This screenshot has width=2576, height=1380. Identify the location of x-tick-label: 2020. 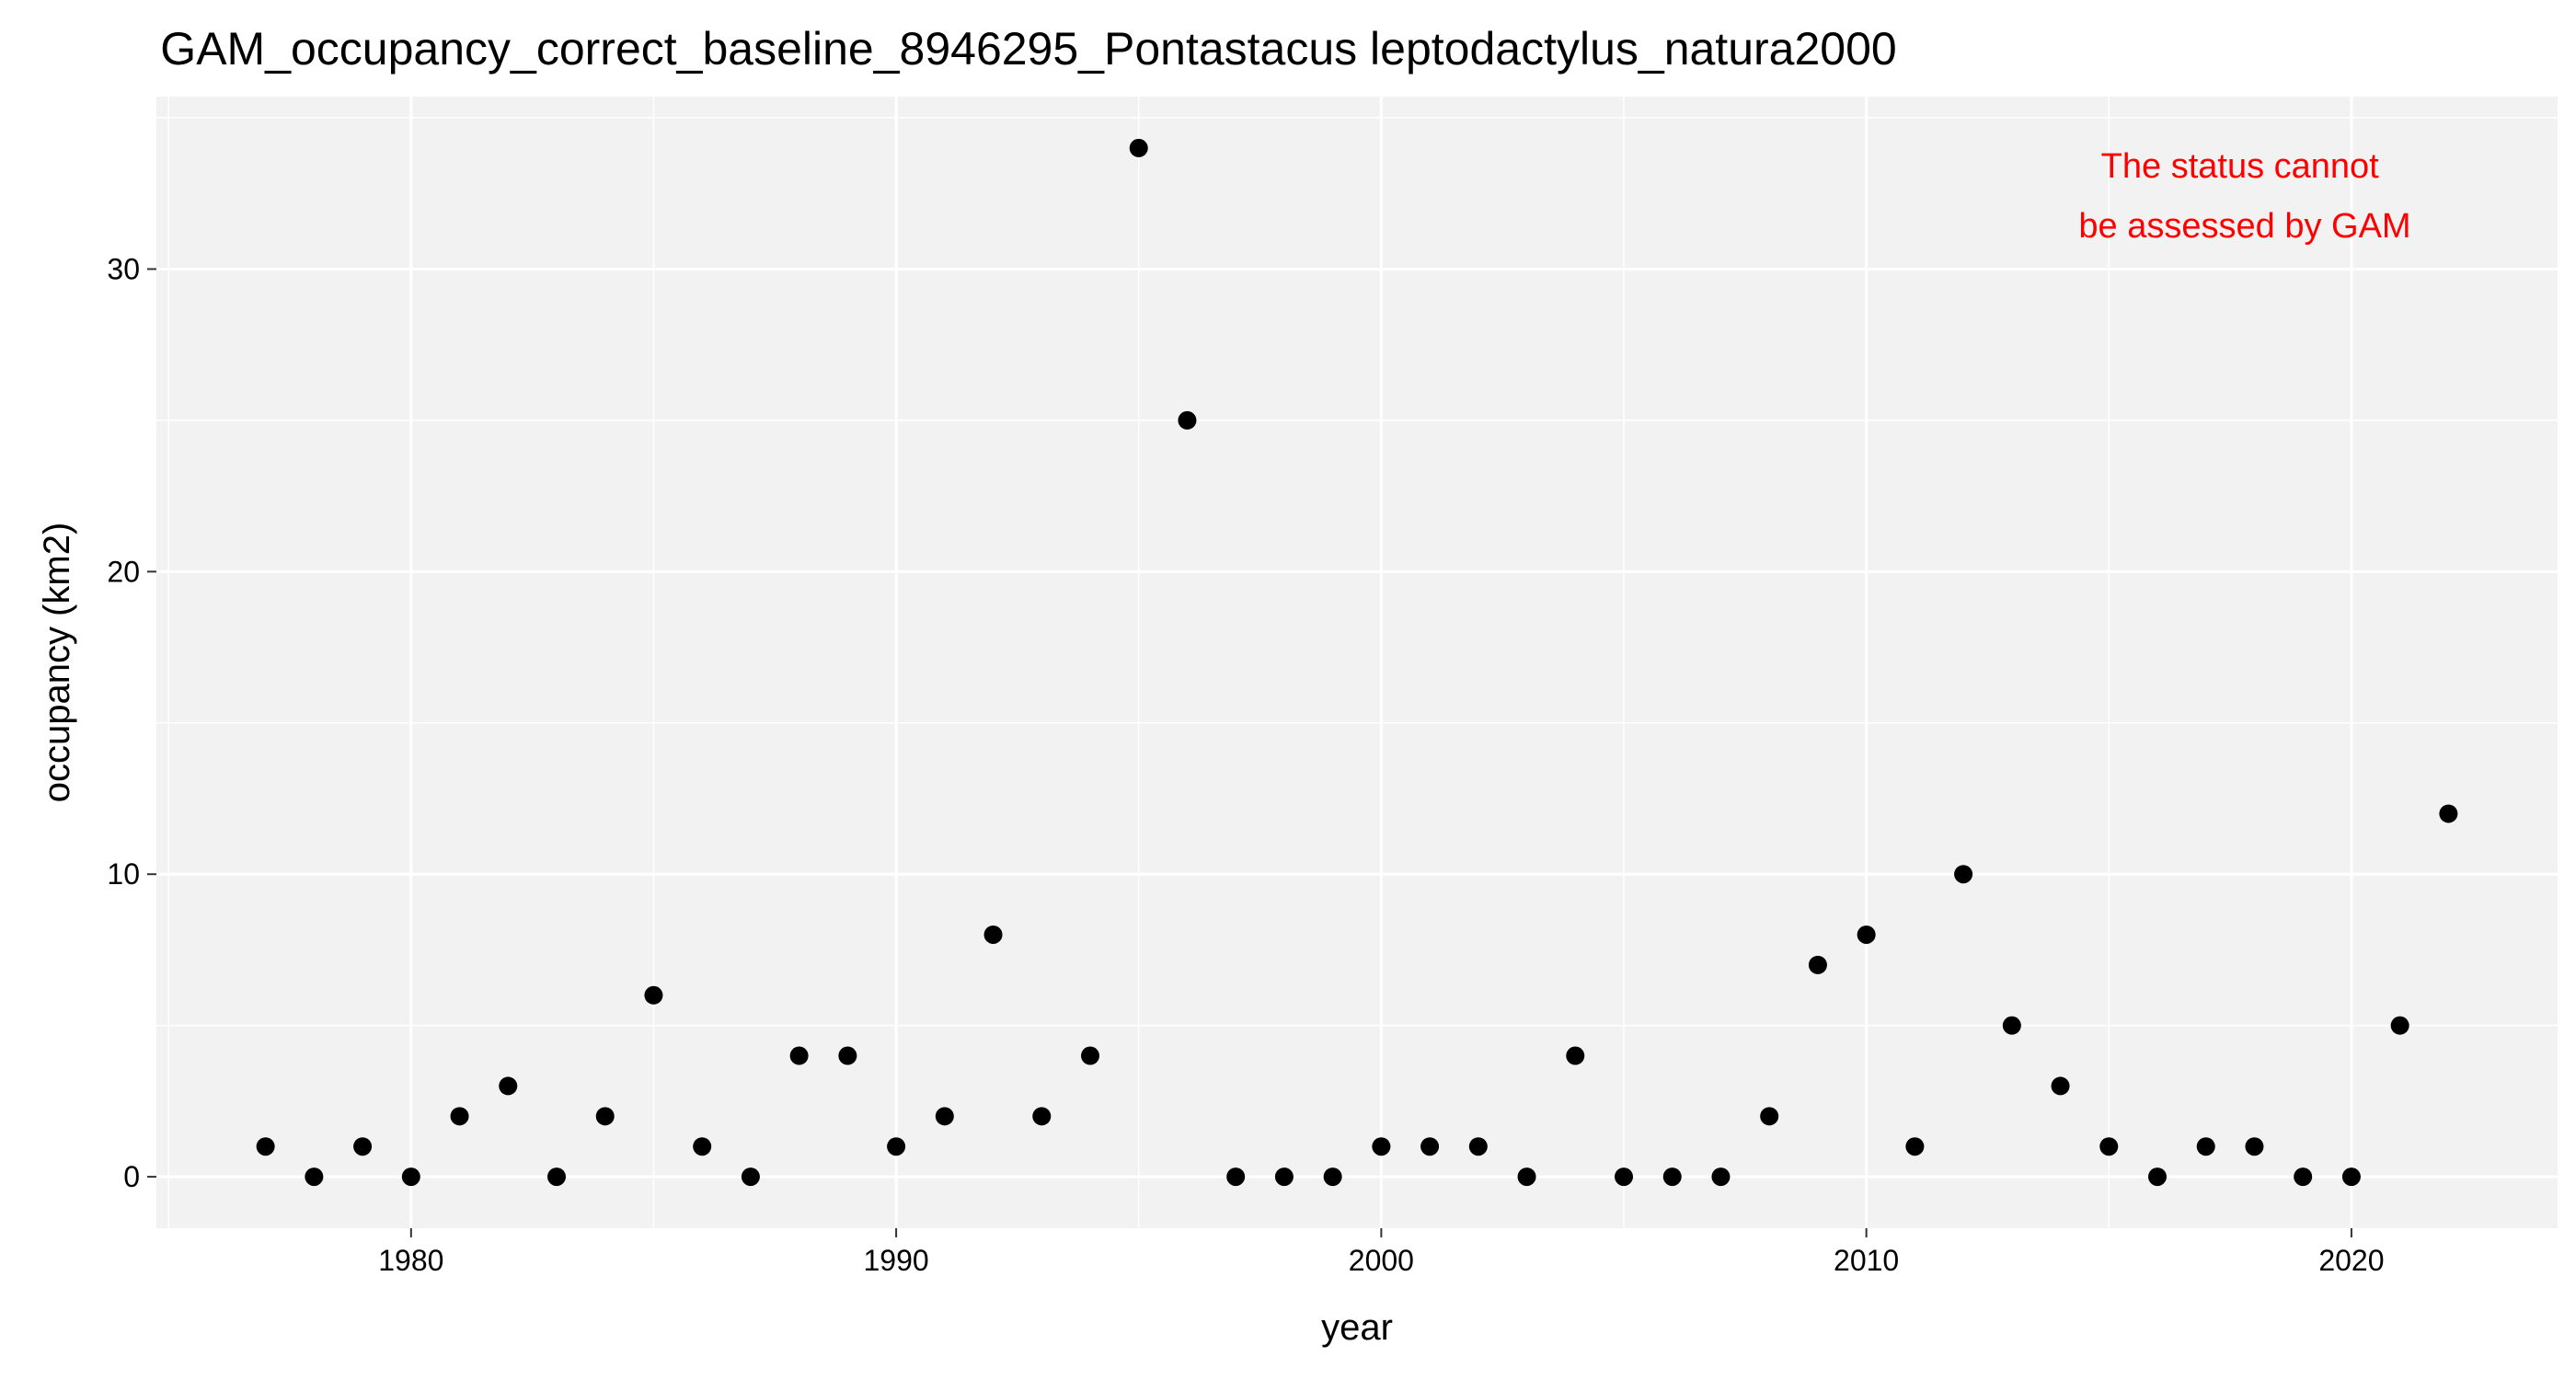
(2351, 1260).